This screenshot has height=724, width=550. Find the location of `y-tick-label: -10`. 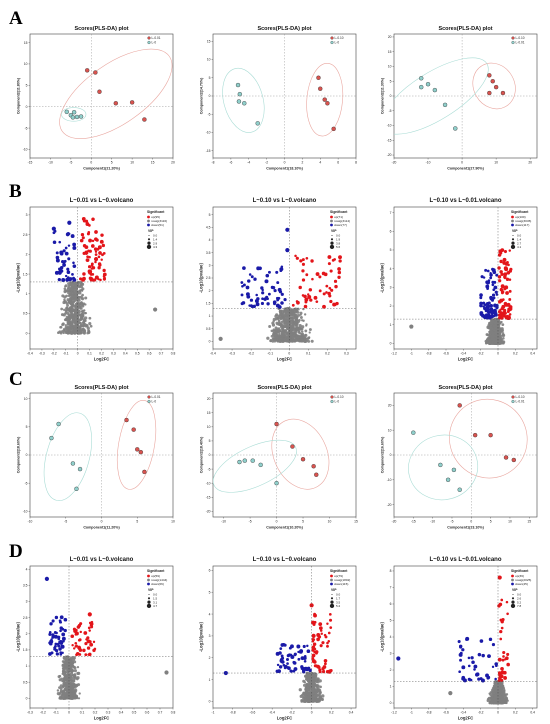

y-tick-label: -10 is located at coordinates (208, 483).